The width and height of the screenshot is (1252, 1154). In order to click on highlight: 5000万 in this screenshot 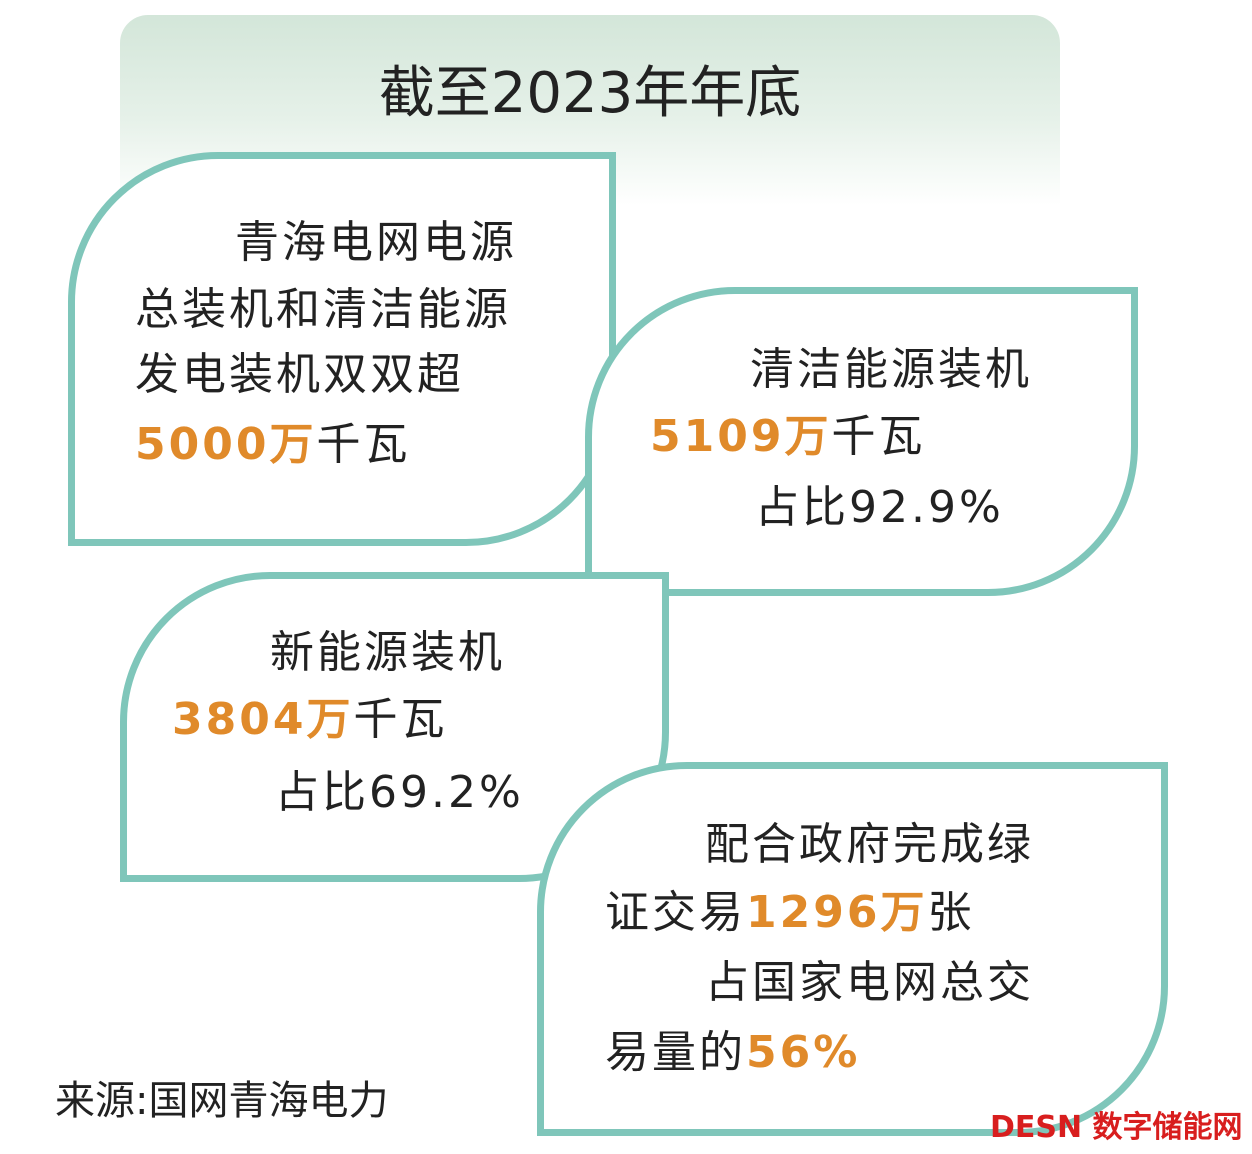, I will do `click(226, 444)`.